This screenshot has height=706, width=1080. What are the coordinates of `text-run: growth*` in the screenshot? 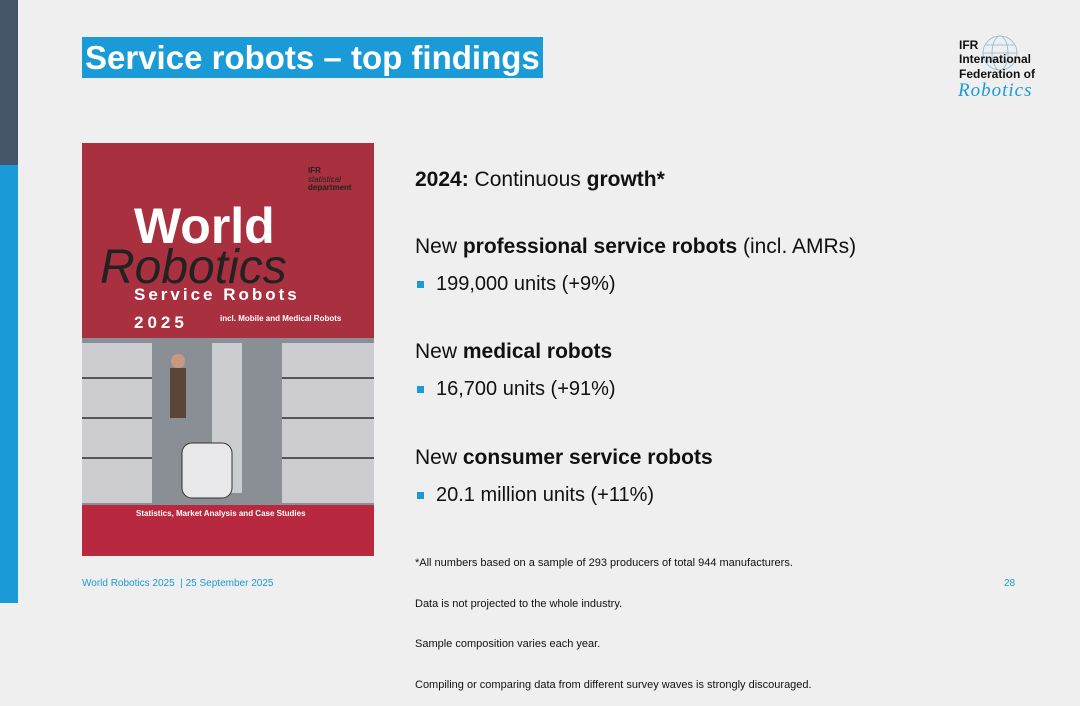 It's located at (625, 179).